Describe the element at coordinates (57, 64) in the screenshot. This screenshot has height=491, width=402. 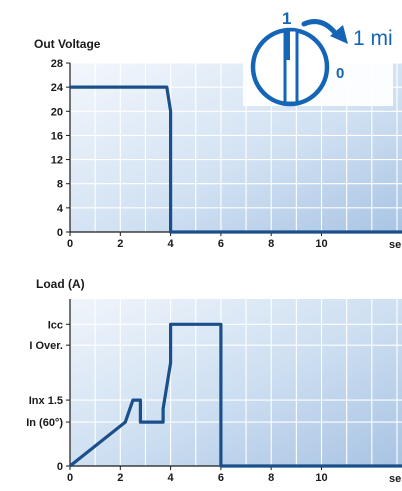
I see `y-tick-label: 28` at that location.